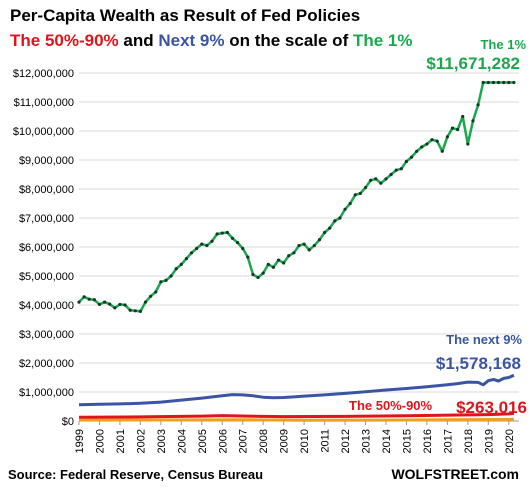  What do you see at coordinates (68, 422) in the screenshot?
I see `y-tick-label: $0` at bounding box center [68, 422].